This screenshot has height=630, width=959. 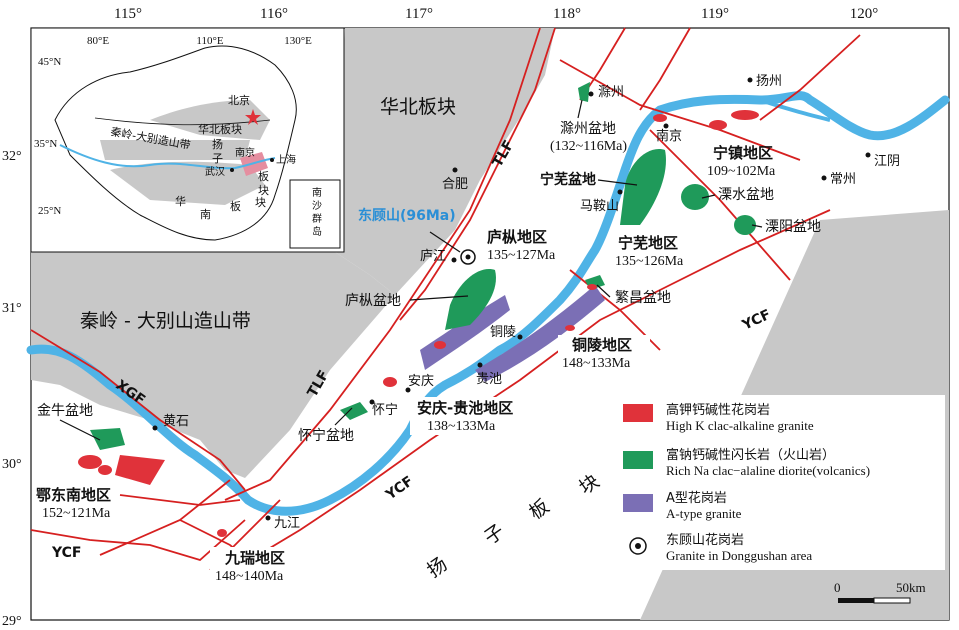 What do you see at coordinates (708, 196) in the screenshot?
I see `arrow-lishui` at bounding box center [708, 196].